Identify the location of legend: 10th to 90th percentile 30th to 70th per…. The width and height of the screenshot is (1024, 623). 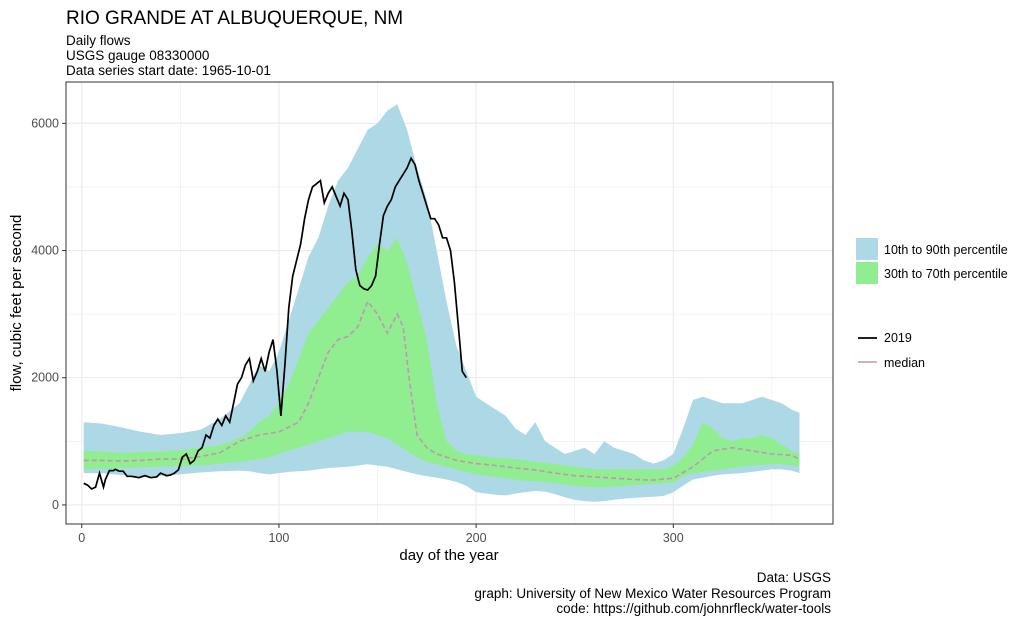
(932, 304).